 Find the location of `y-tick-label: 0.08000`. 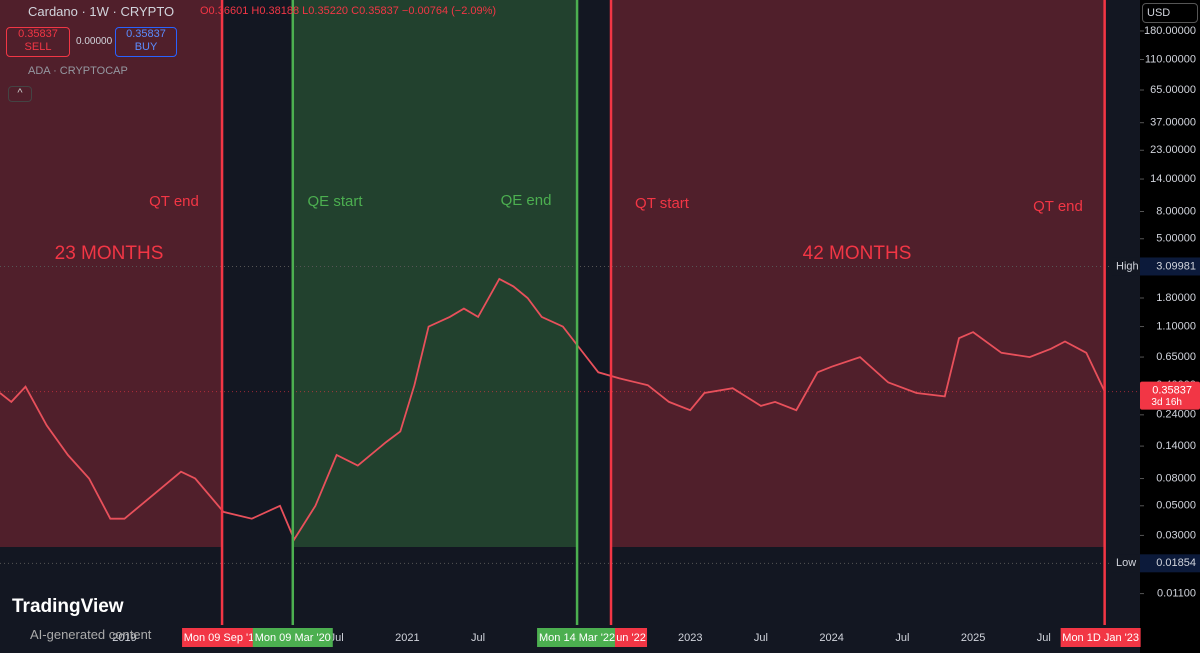

y-tick-label: 0.08000 is located at coordinates (1176, 478).